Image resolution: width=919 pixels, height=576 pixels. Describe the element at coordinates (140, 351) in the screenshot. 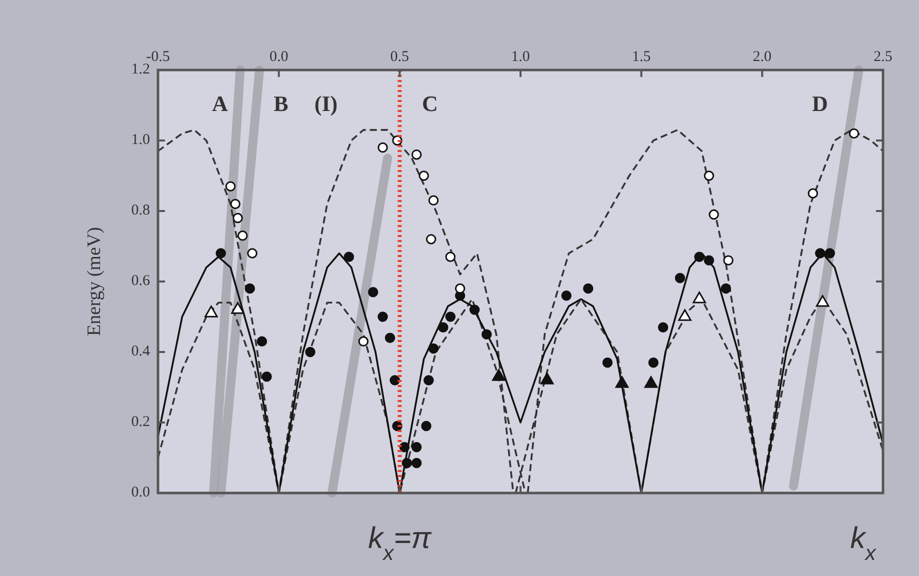

I see `y-tick-label: 0.4` at that location.